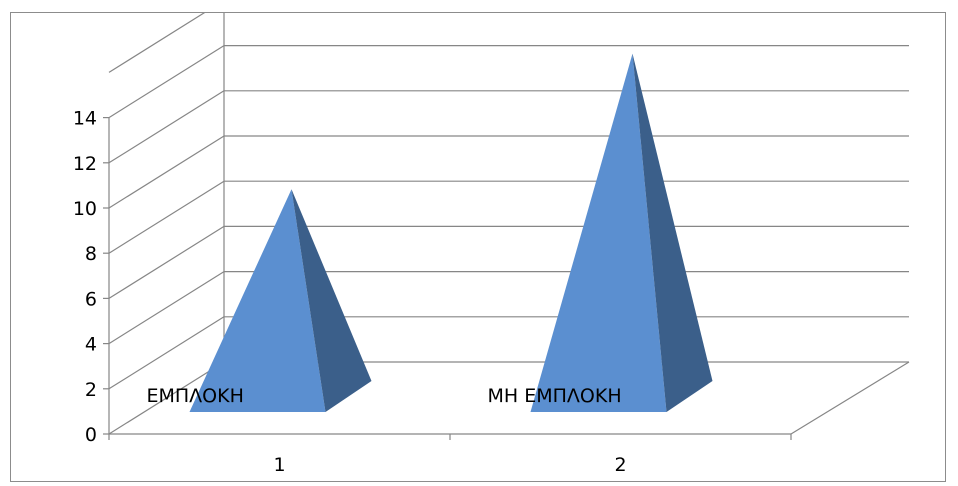  I want to click on y-tick-label: 10, so click(85, 209).